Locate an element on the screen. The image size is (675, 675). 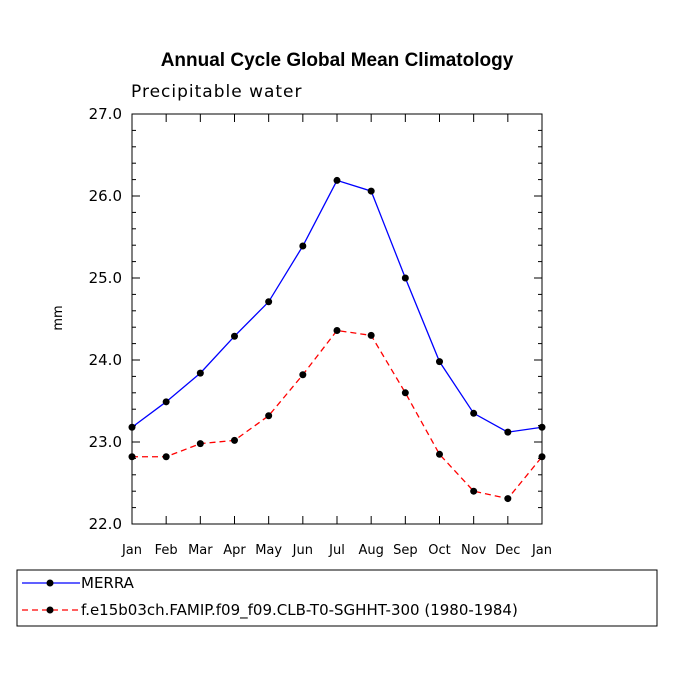
chart-subtitle: Precipitable water is located at coordinates (217, 92).